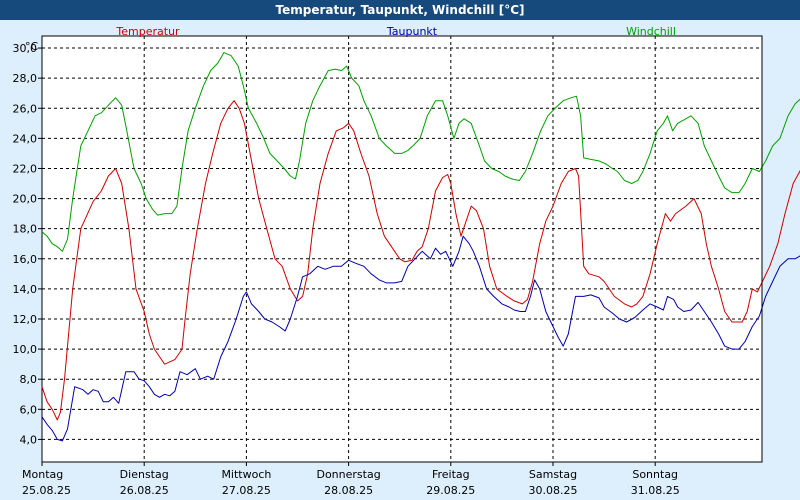  Describe the element at coordinates (553, 474) in the screenshot. I see `x-day-label: Samstag` at that location.